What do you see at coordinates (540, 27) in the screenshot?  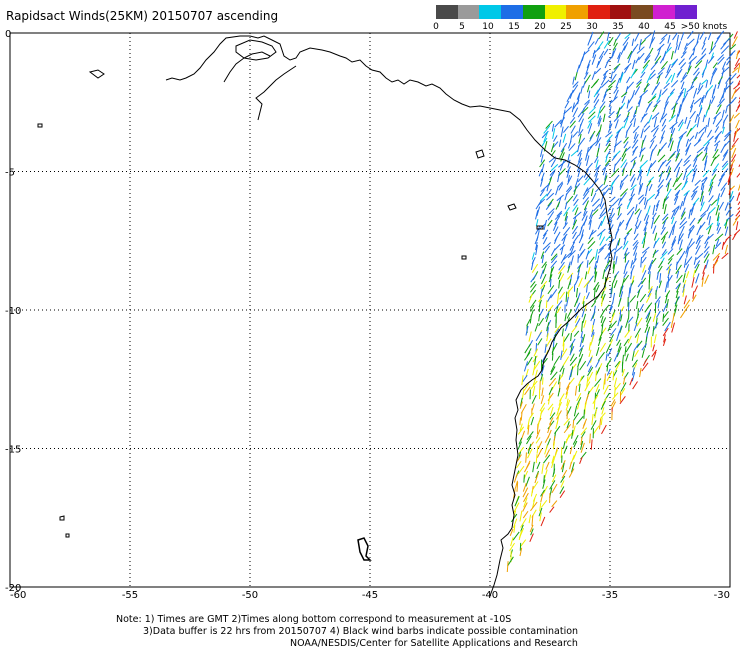 I see `colorbar-label: 20` at bounding box center [540, 27].